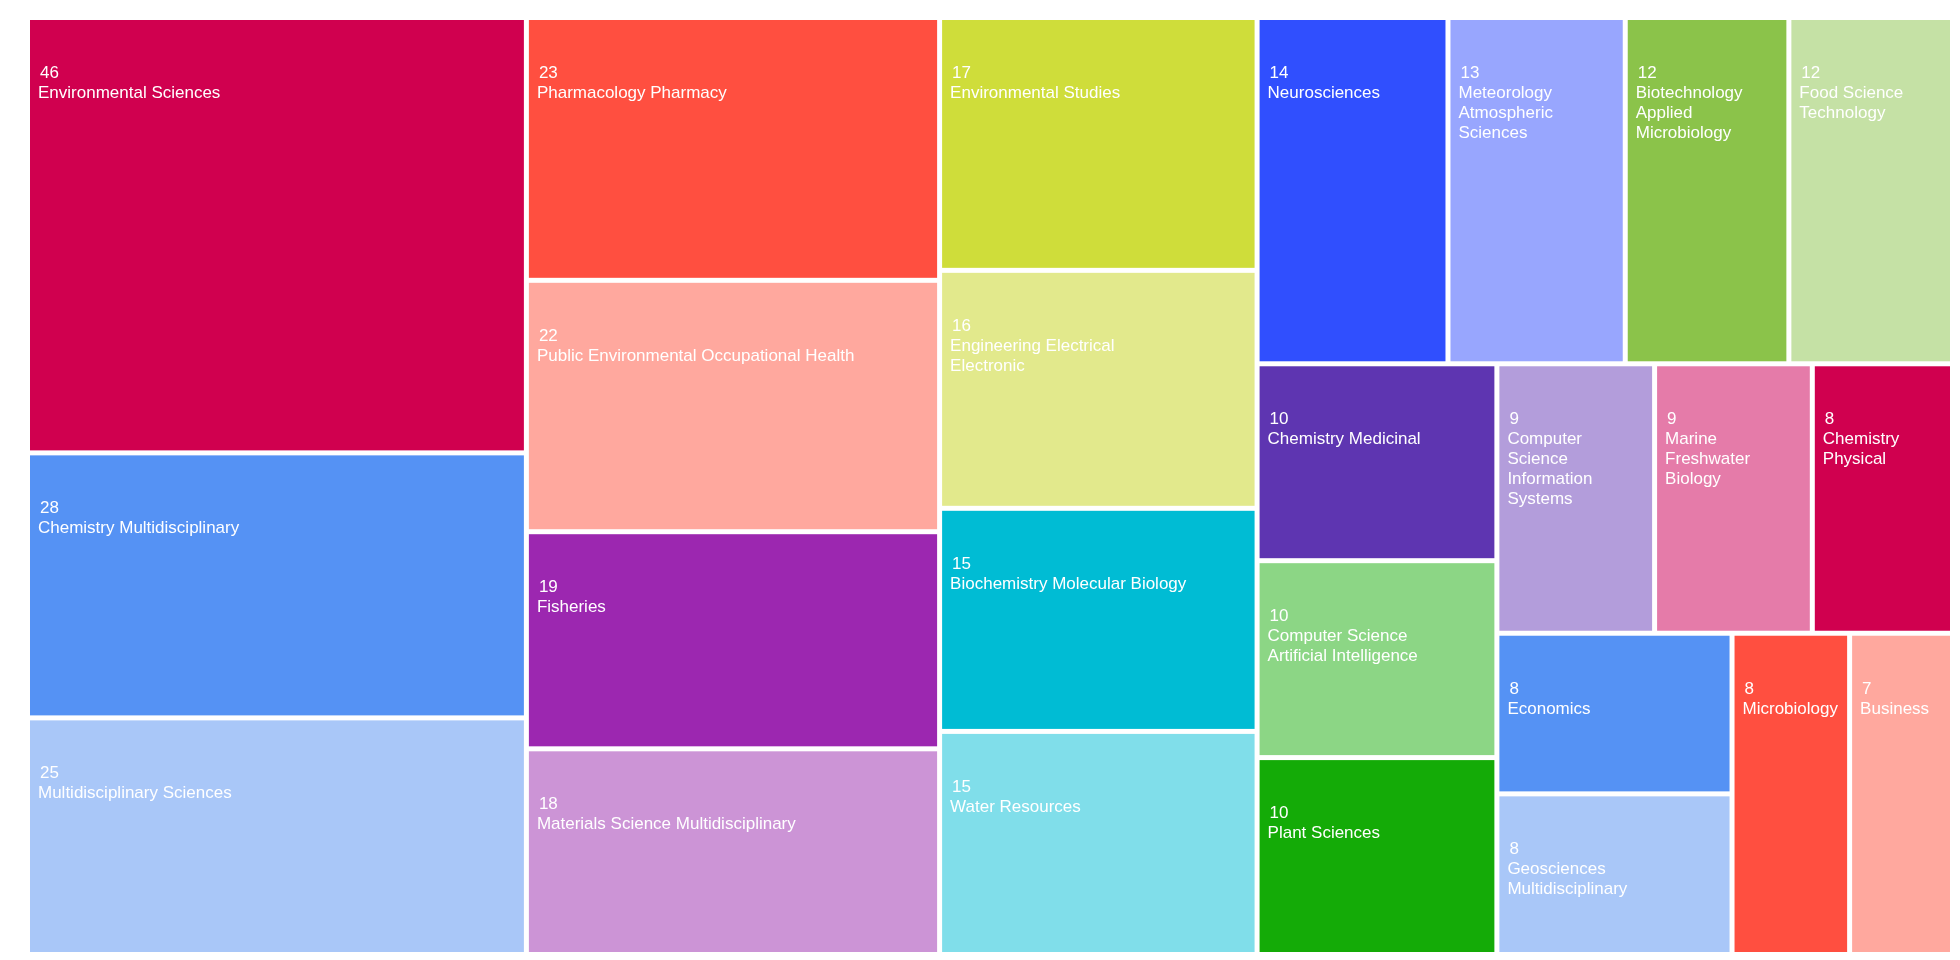  What do you see at coordinates (1867, 688) in the screenshot?
I see `data-label: 7` at bounding box center [1867, 688].